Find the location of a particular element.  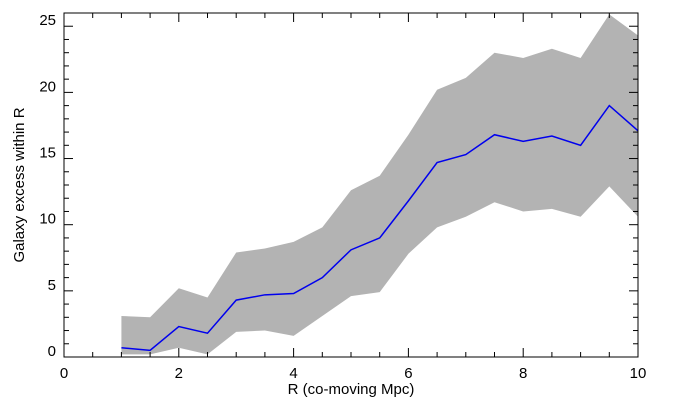

y-tick-label: 0 is located at coordinates (52, 351).